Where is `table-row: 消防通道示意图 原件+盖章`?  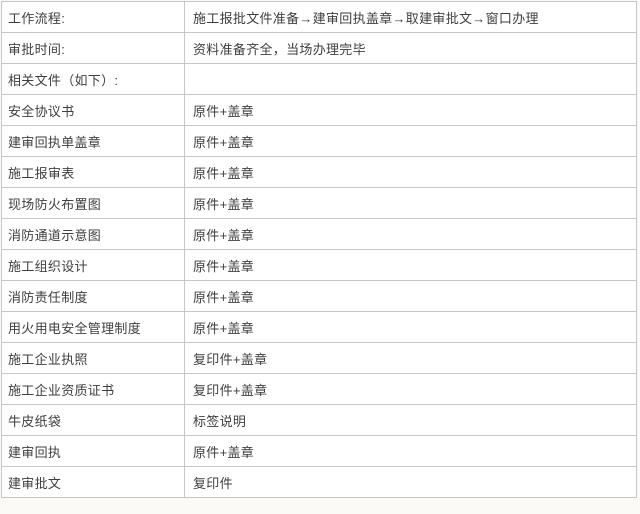
table-row: 消防通道示意图 原件+盖章 is located at coordinates (319, 234).